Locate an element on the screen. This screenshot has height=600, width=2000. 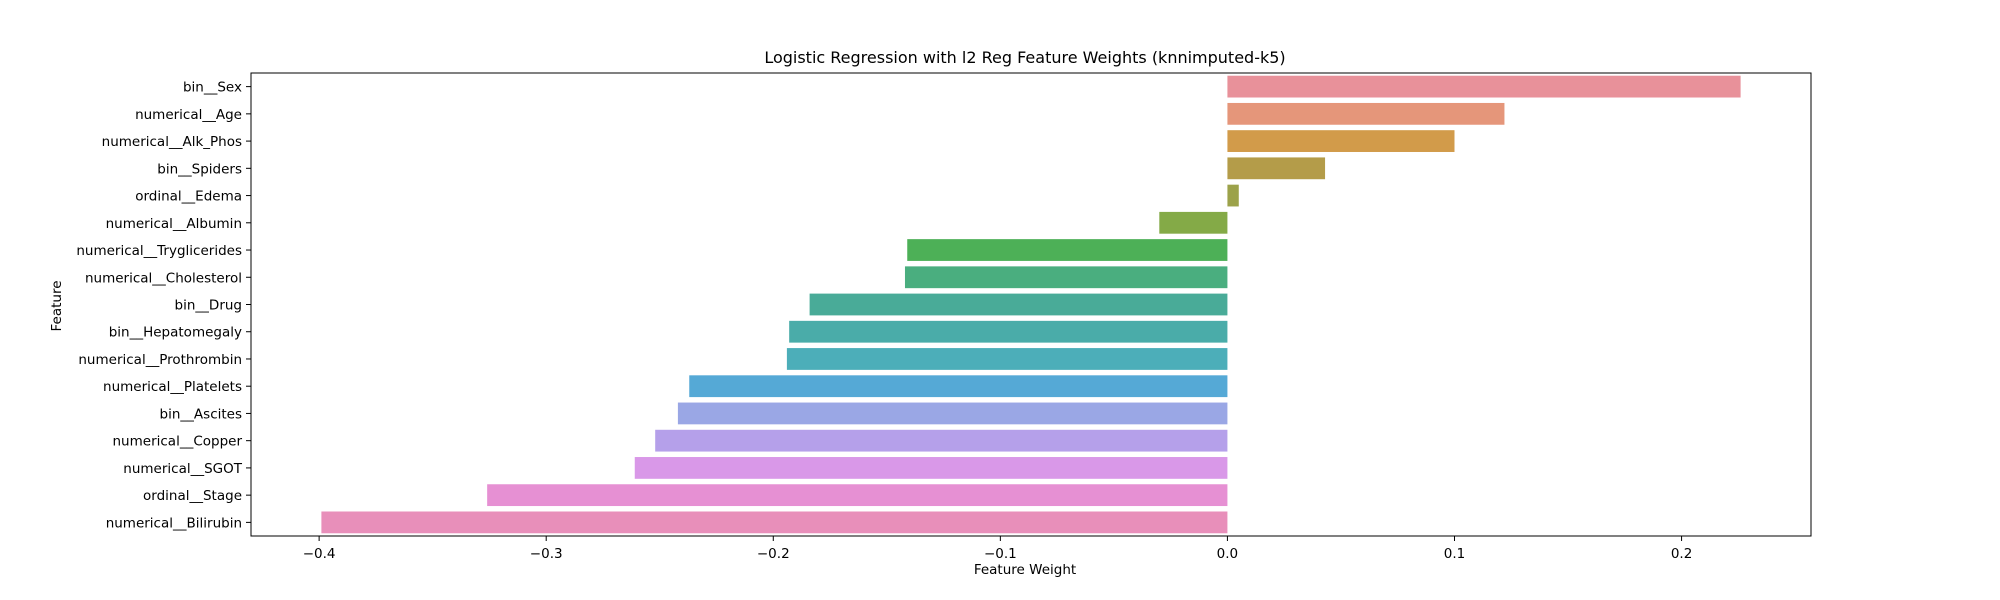
bar-bin__Ascites is located at coordinates (952, 413).